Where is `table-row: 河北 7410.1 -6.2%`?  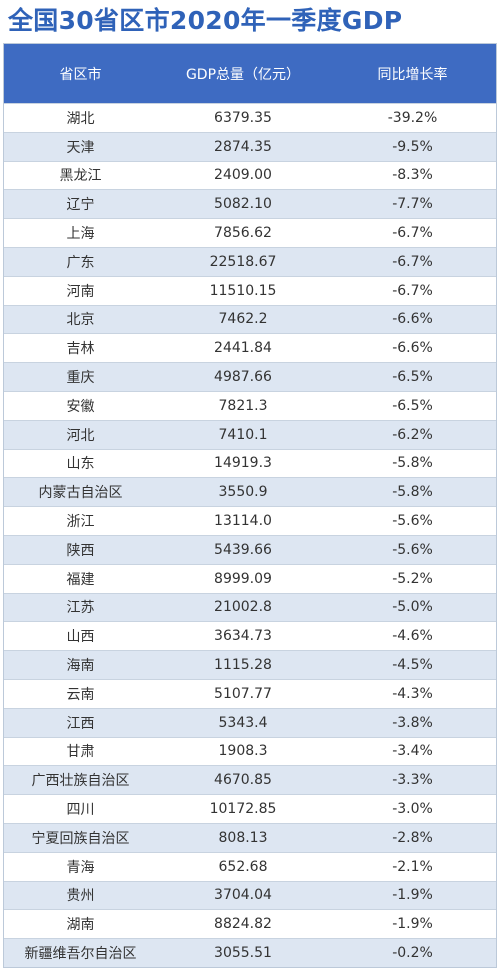
table-row: 河北 7410.1 -6.2% is located at coordinates (250, 434).